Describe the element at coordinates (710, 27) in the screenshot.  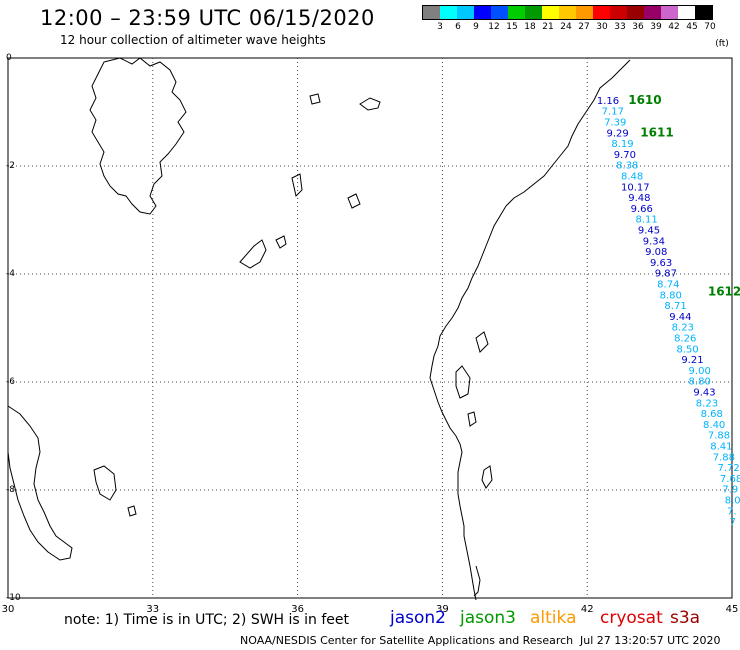
I see `colorbar-label: 70` at that location.